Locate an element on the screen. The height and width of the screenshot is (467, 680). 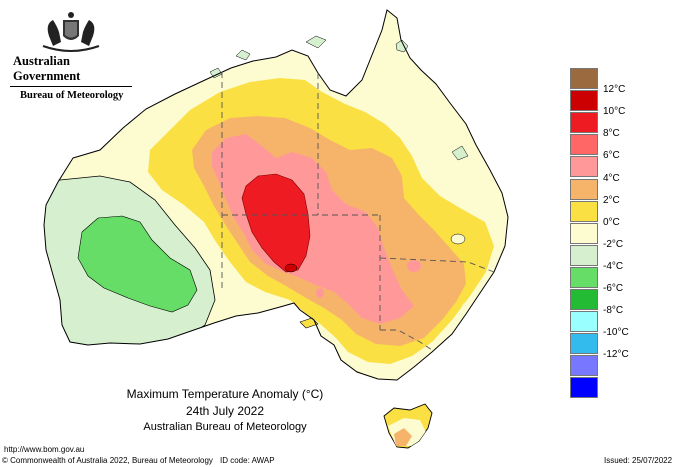
legend-label: 10°C is located at coordinates (614, 112).